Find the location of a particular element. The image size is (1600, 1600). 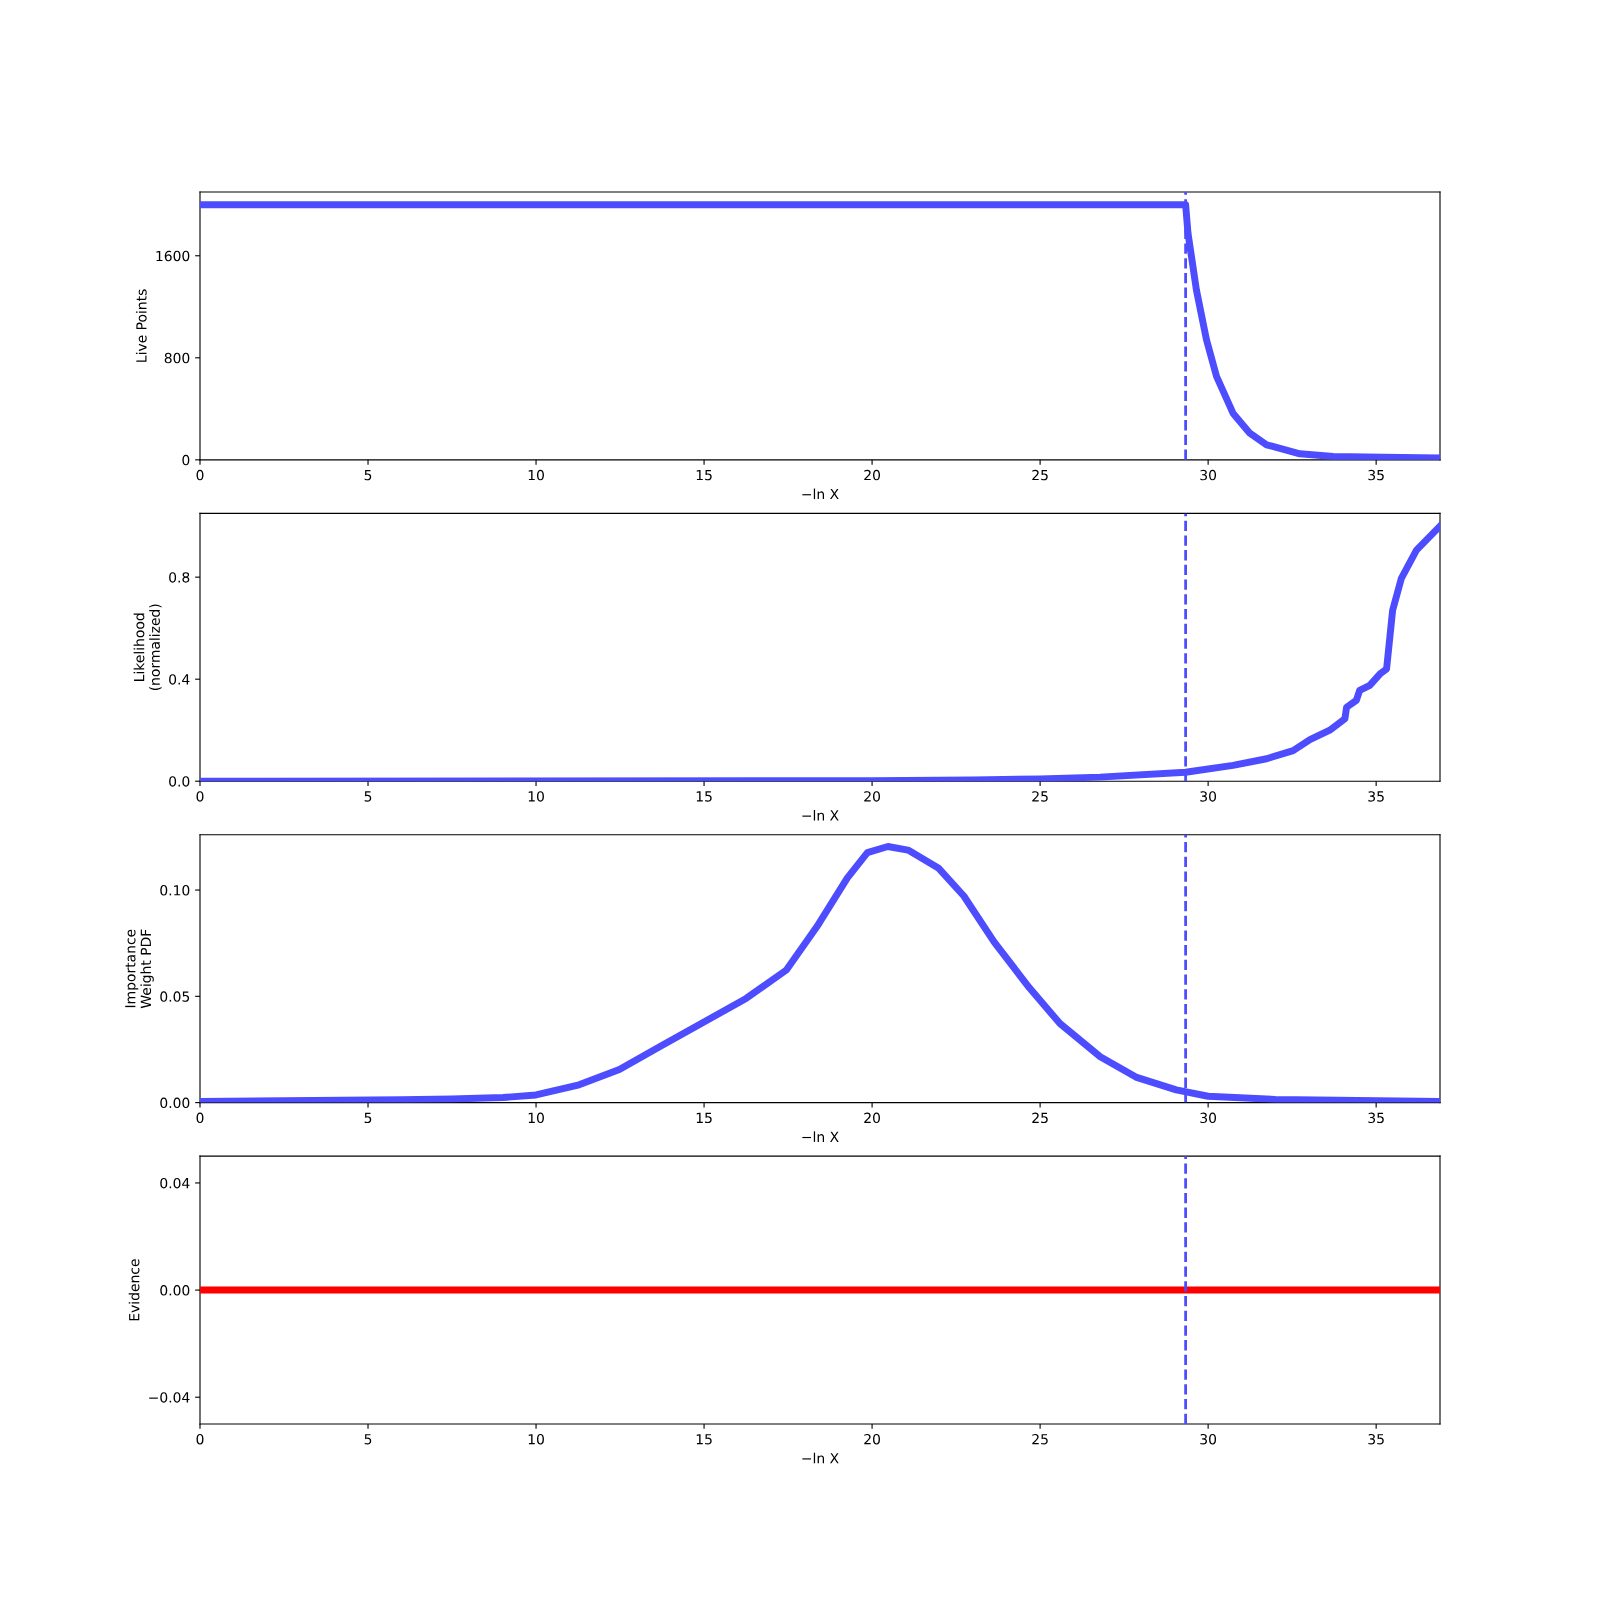

y-axis-title: Likelihood (normalized) is located at coordinates (147, 647).